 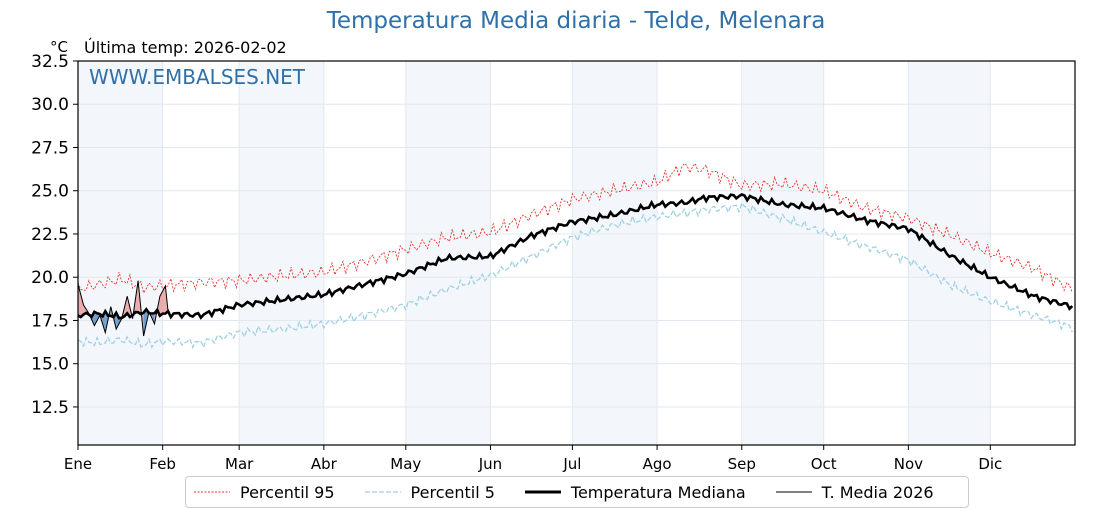 What do you see at coordinates (908, 464) in the screenshot?
I see `x-tick-label: Nov` at bounding box center [908, 464].